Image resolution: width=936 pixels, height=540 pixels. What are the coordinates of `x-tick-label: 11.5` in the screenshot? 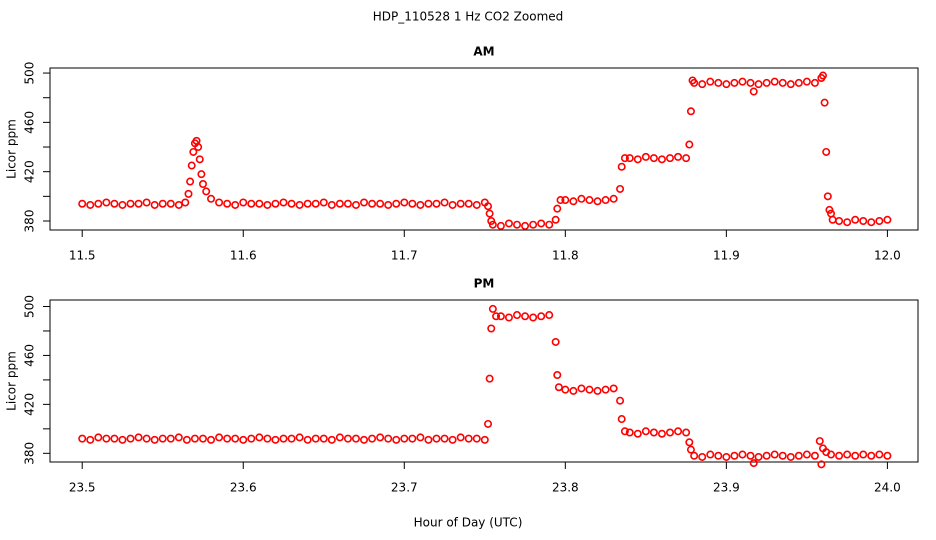 It's located at (82, 256).